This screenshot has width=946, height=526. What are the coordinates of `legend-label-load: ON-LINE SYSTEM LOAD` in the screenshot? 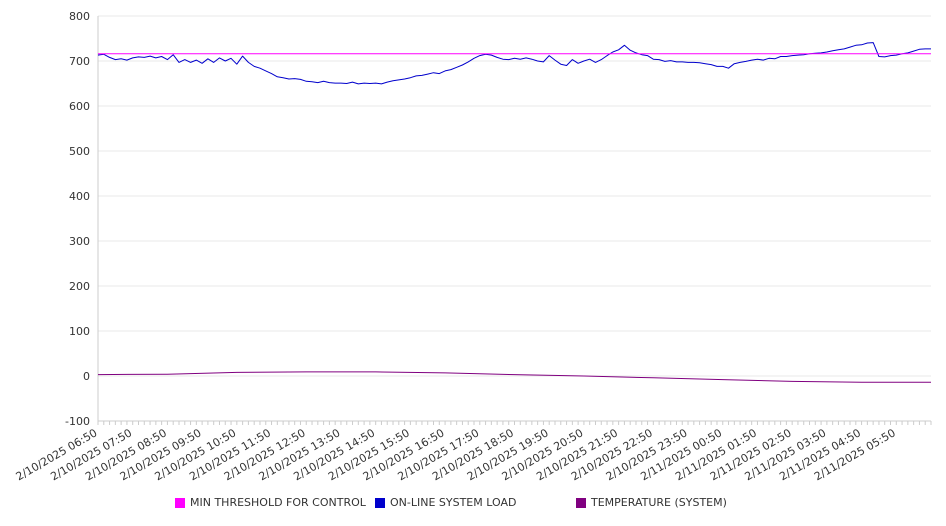 It's located at (453, 502).